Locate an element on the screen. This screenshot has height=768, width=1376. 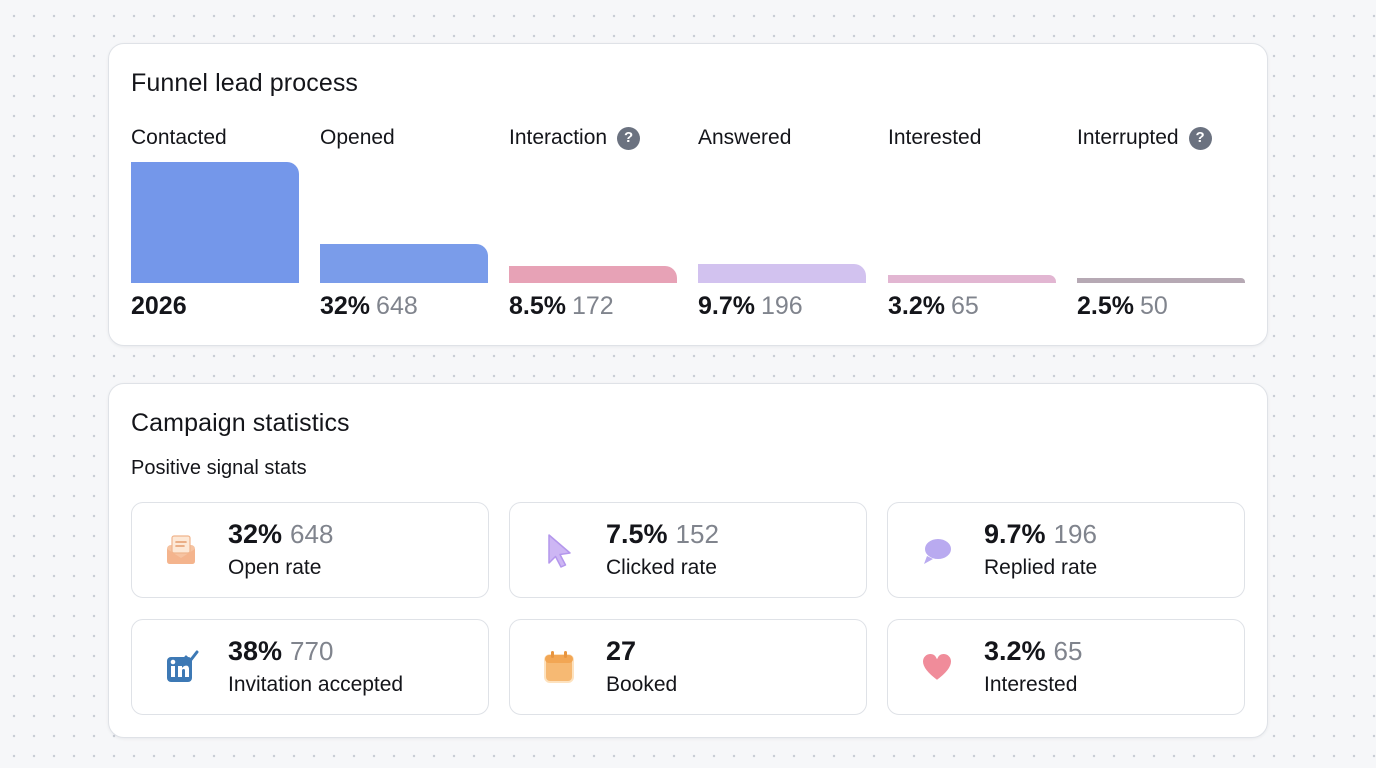
speech-bubble-icon is located at coordinates (937, 550).